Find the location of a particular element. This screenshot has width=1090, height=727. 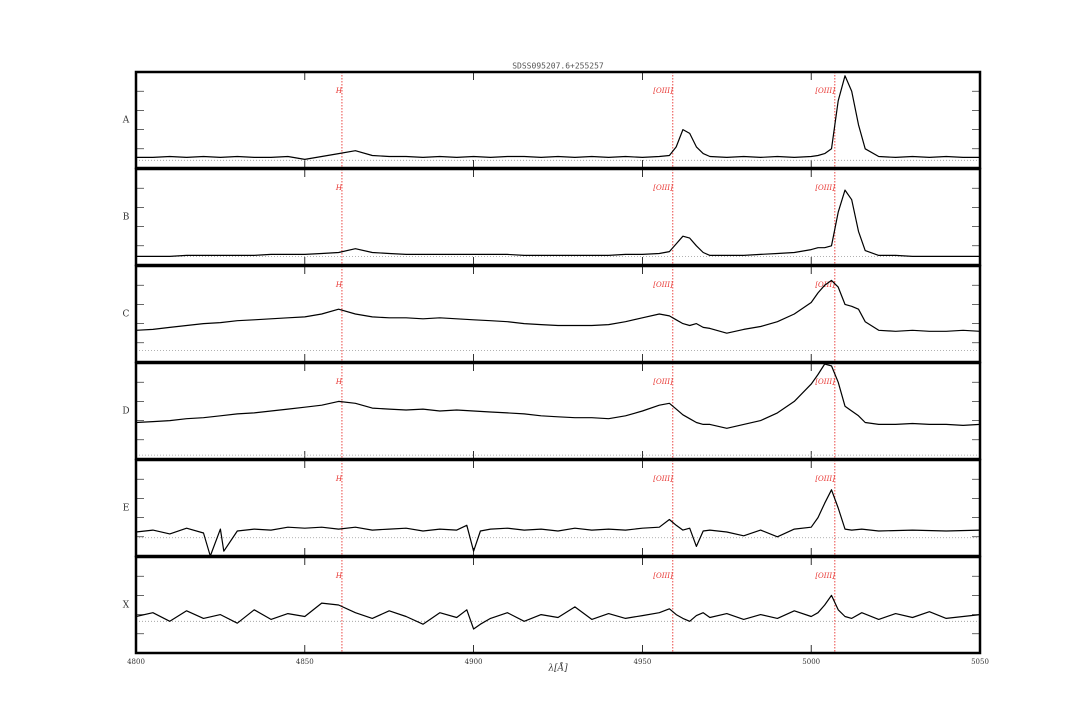

x-tick-label: 4800 is located at coordinates (136, 662).